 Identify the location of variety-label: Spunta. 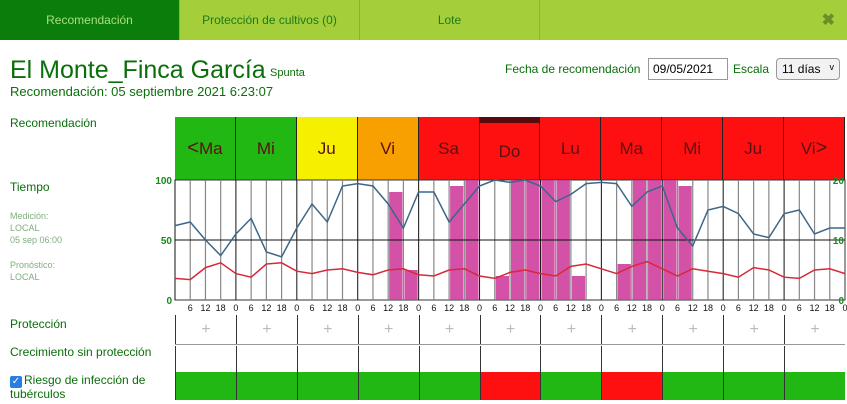
(287, 73).